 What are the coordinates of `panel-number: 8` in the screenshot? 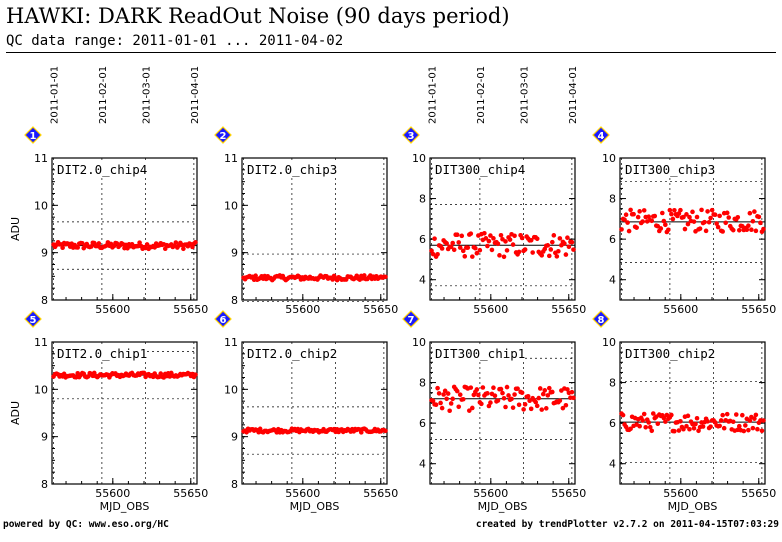 It's located at (601, 320).